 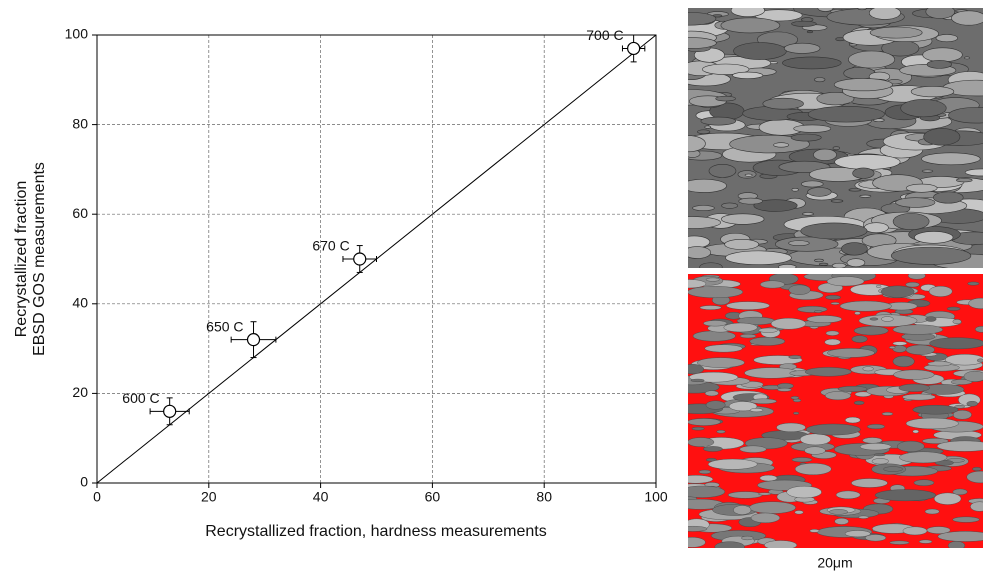 I want to click on x-tick-label: 60, so click(x=433, y=497).